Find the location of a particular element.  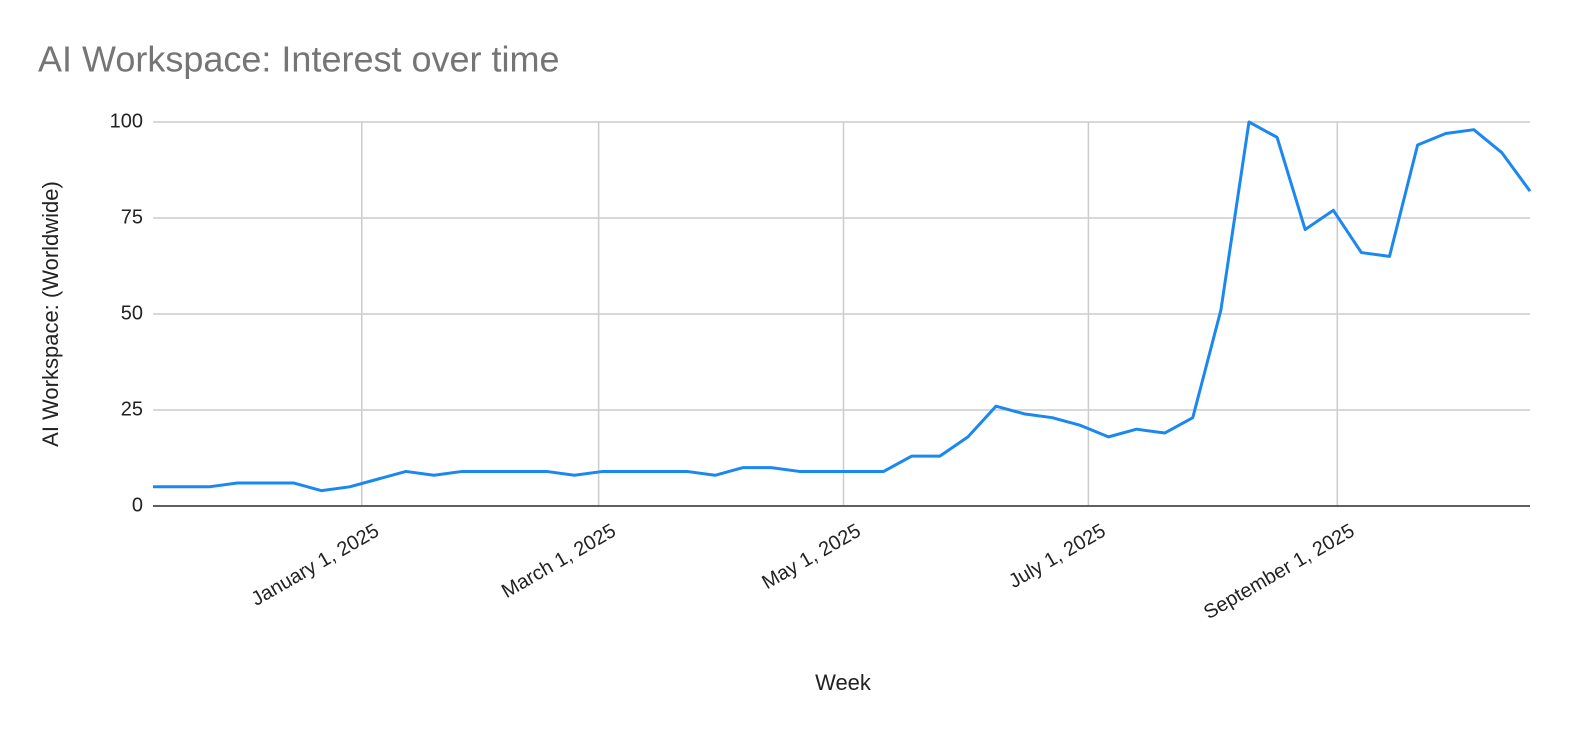

x-axis-title: Week is located at coordinates (843, 682).